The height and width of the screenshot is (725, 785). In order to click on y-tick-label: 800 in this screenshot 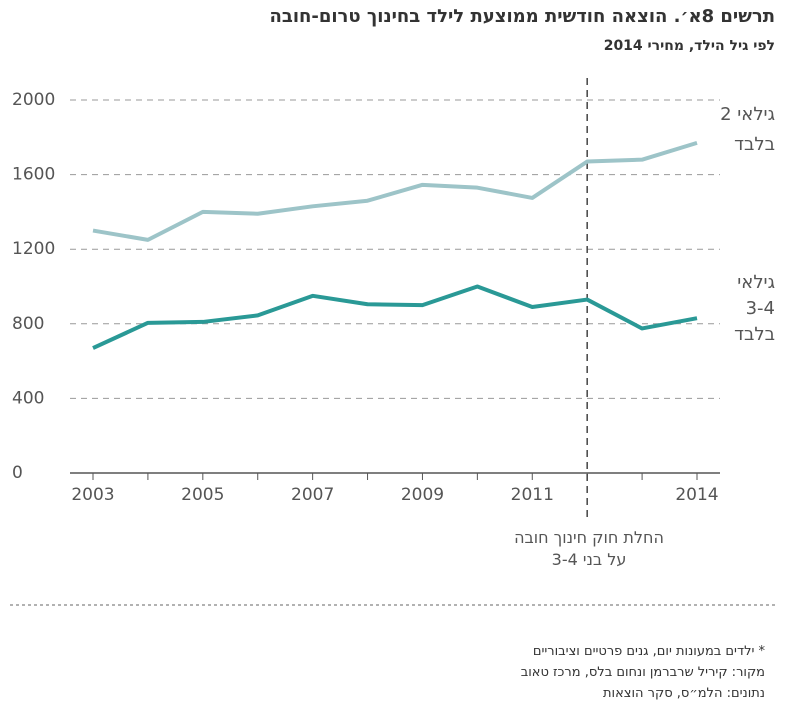, I will do `click(28, 324)`.